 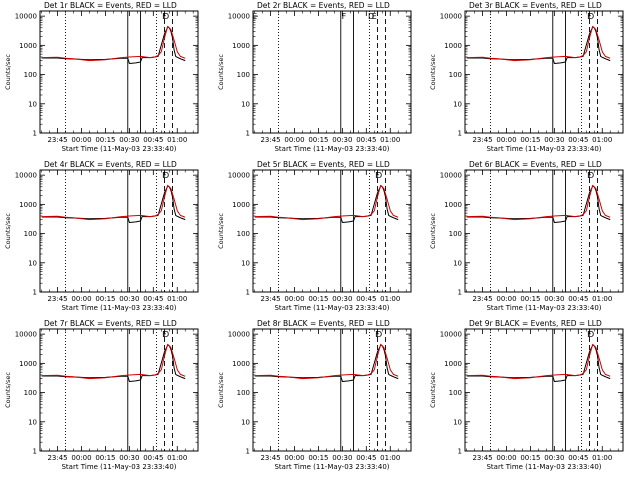 I want to click on marker-letter: E, so click(x=254, y=16).